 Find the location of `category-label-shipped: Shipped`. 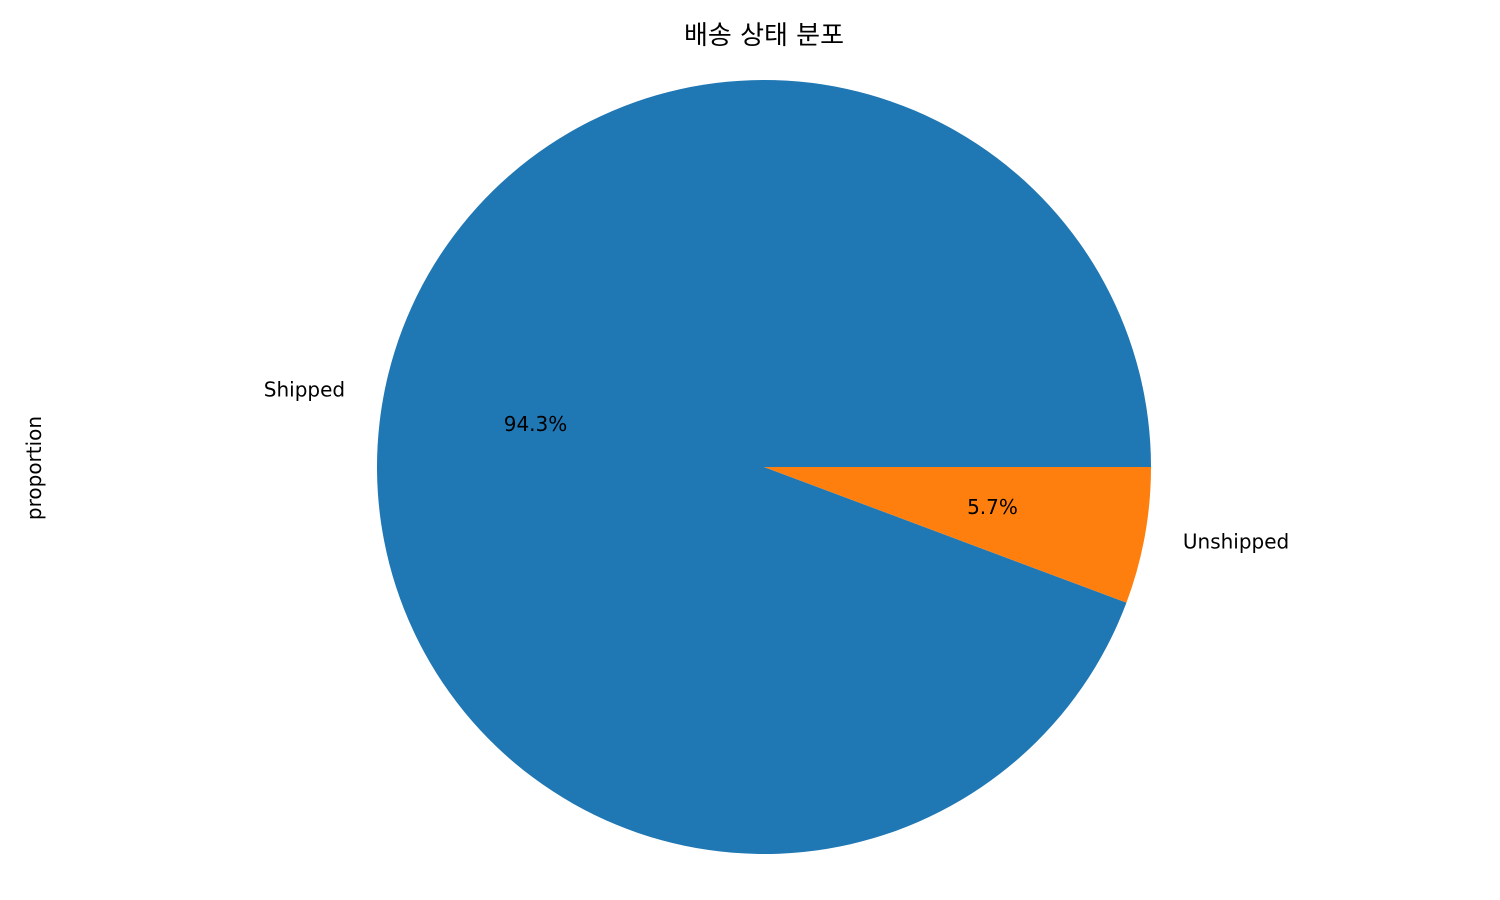

category-label-shipped: Shipped is located at coordinates (304, 390).